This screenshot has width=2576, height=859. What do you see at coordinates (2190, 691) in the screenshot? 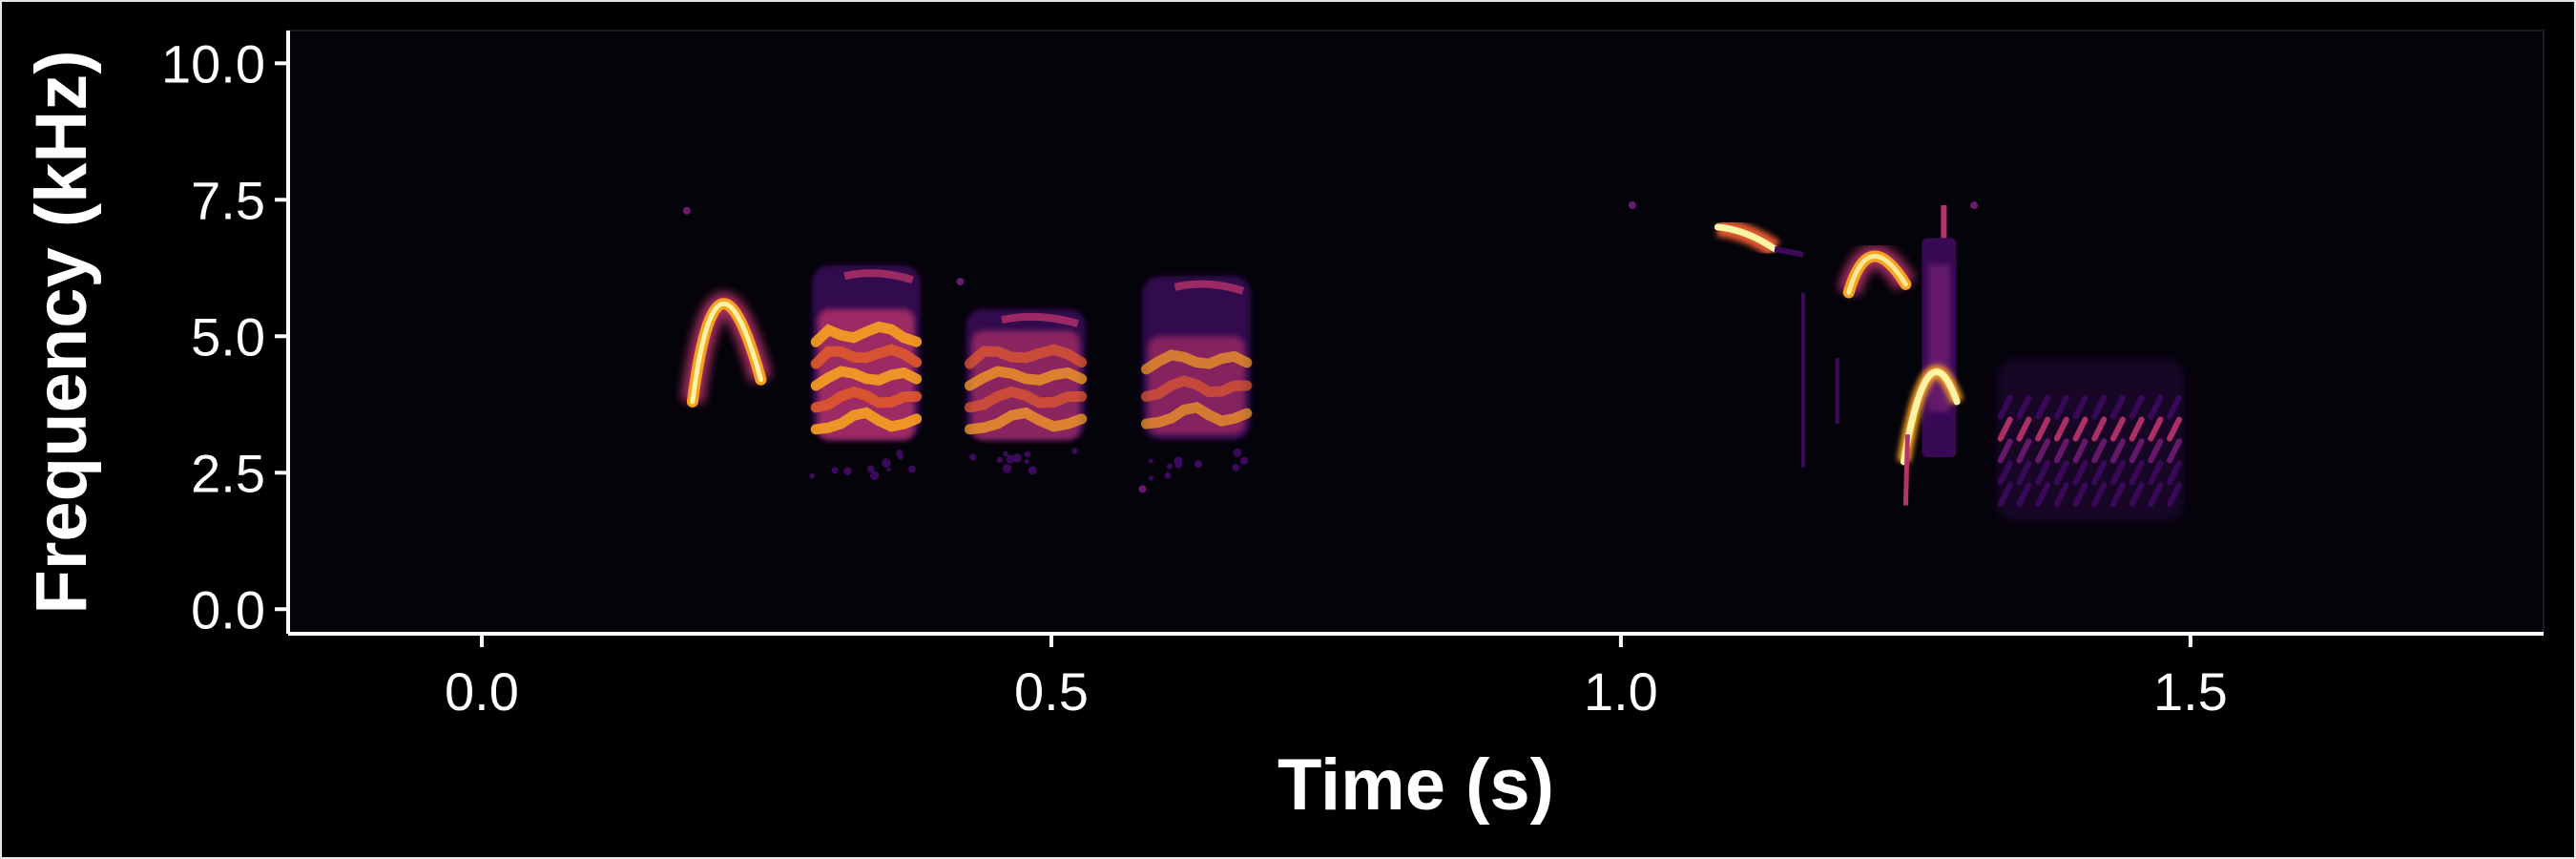
I see `x-tick-label: 1.5` at bounding box center [2190, 691].